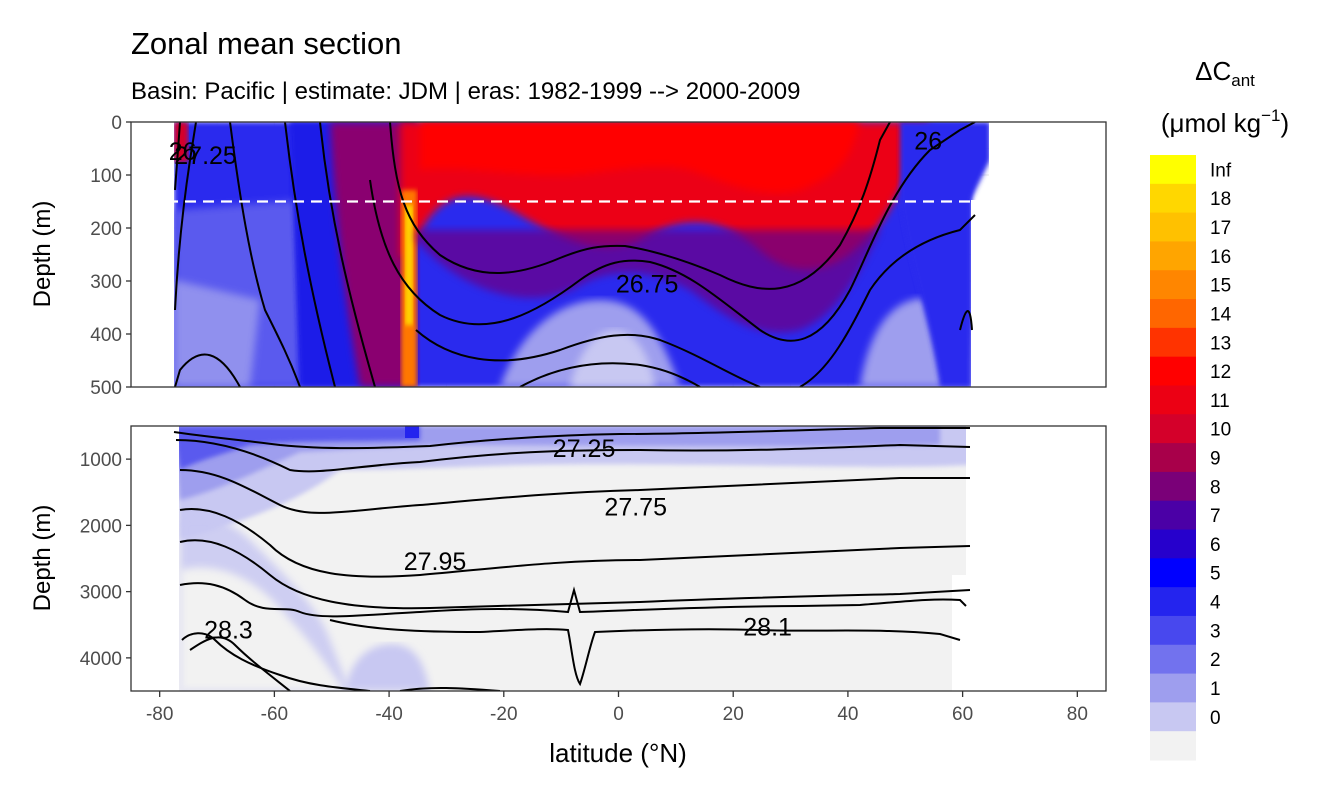 The image size is (1344, 806). What do you see at coordinates (928, 142) in the screenshot?
I see `isopycnal-label: 26` at bounding box center [928, 142].